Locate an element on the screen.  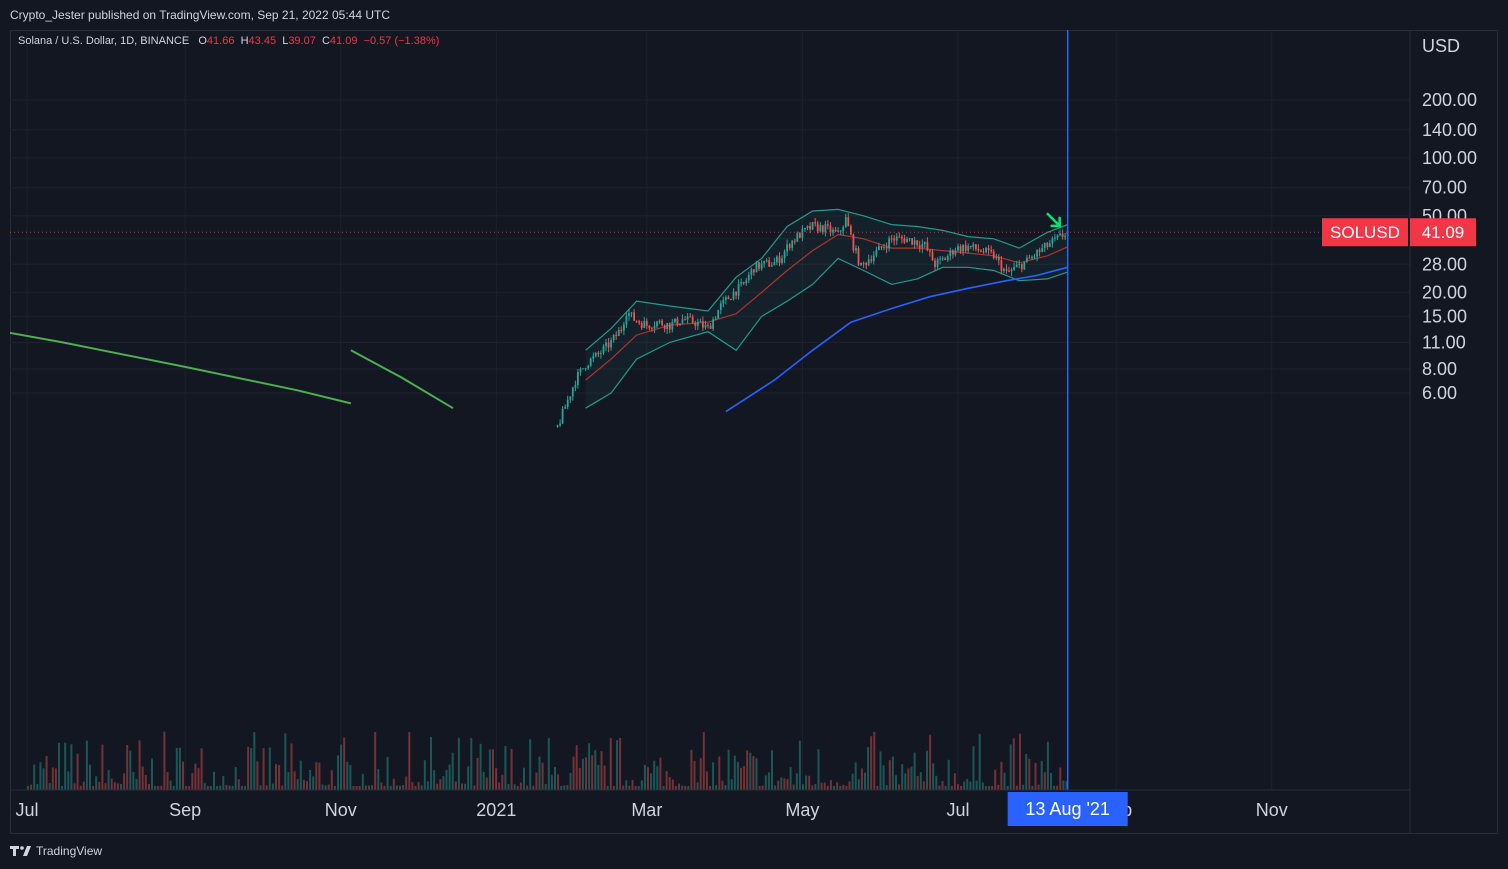
y-tick-label: 200.00 is located at coordinates (1449, 100).